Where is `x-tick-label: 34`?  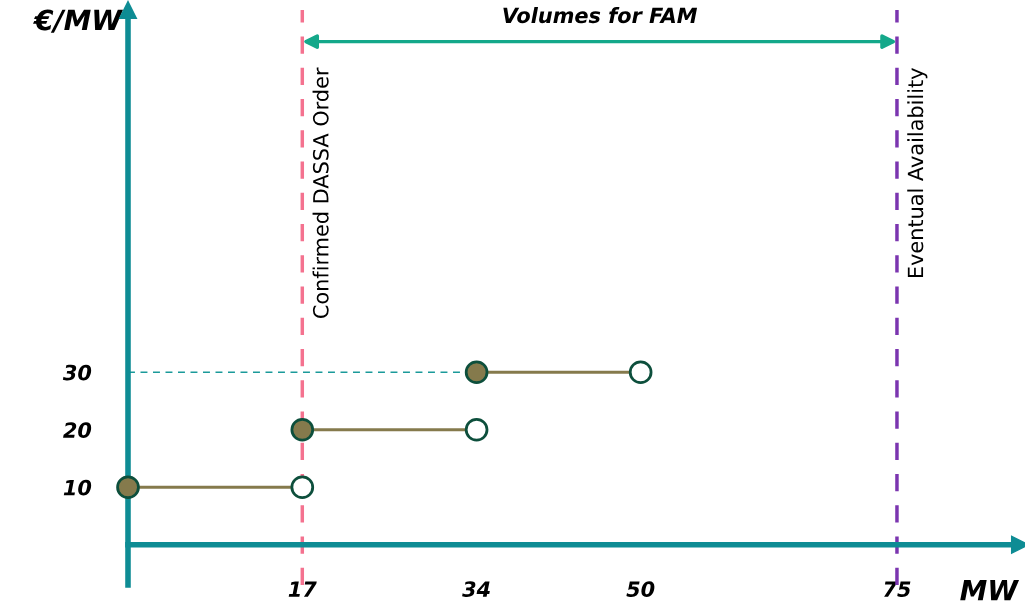
x-tick-label: 34 is located at coordinates (476, 589).